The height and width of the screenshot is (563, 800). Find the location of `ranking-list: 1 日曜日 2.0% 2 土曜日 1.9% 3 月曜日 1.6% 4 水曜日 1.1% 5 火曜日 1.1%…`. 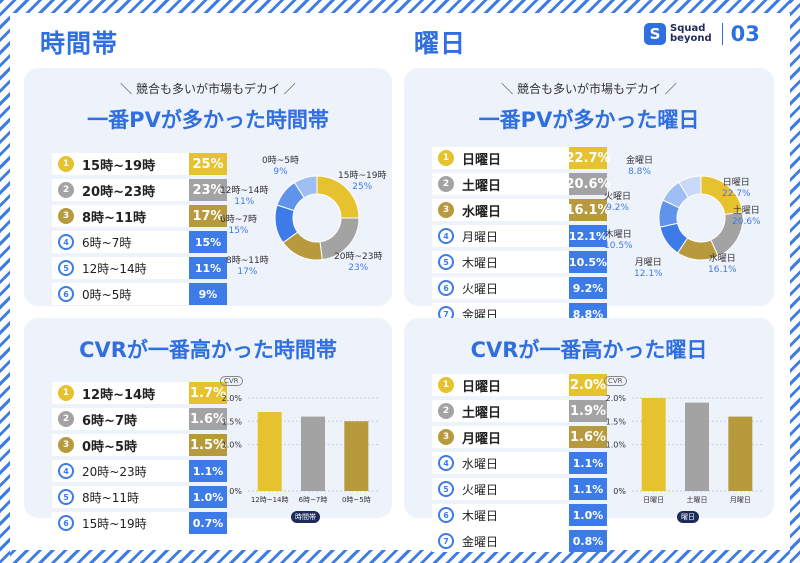

ranking-list: 1 日曜日 2.0% 2 土曜日 1.9% 3 月曜日 1.6% 4 水曜日 1.1% 5 火曜日 1.1%… is located at coordinates (519, 465).